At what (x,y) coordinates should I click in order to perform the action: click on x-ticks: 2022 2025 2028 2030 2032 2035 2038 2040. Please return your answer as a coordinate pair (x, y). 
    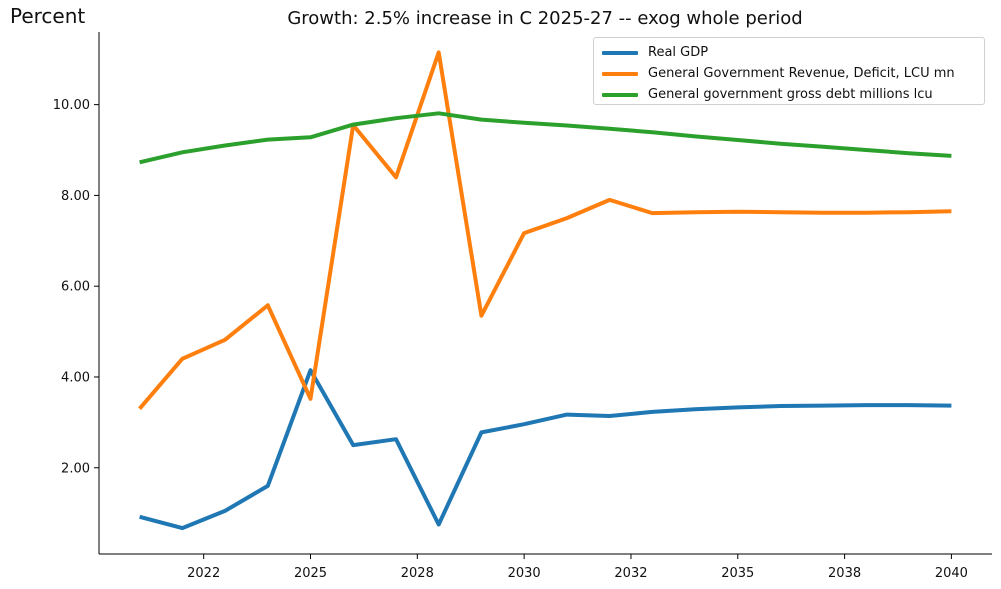
    Looking at the image, I should click on (577, 567).